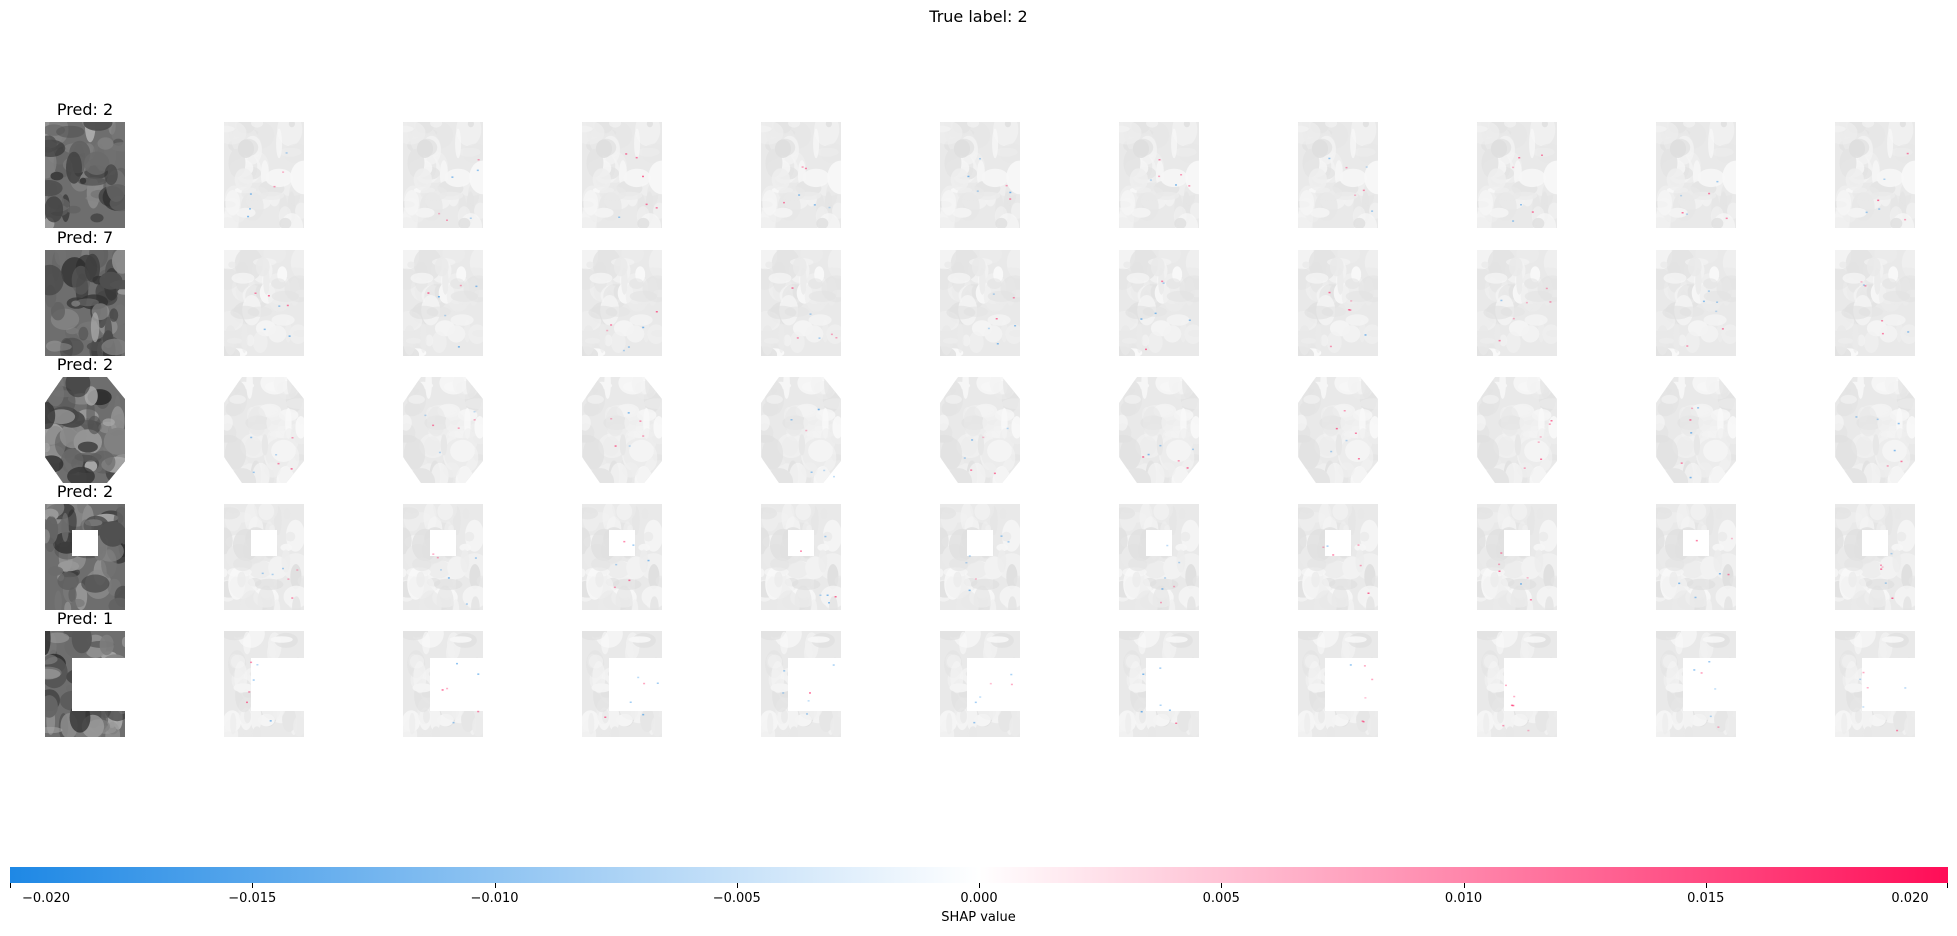 This screenshot has height=936, width=1957. I want to click on colorbar-tick-label: −0.020, so click(46, 898).